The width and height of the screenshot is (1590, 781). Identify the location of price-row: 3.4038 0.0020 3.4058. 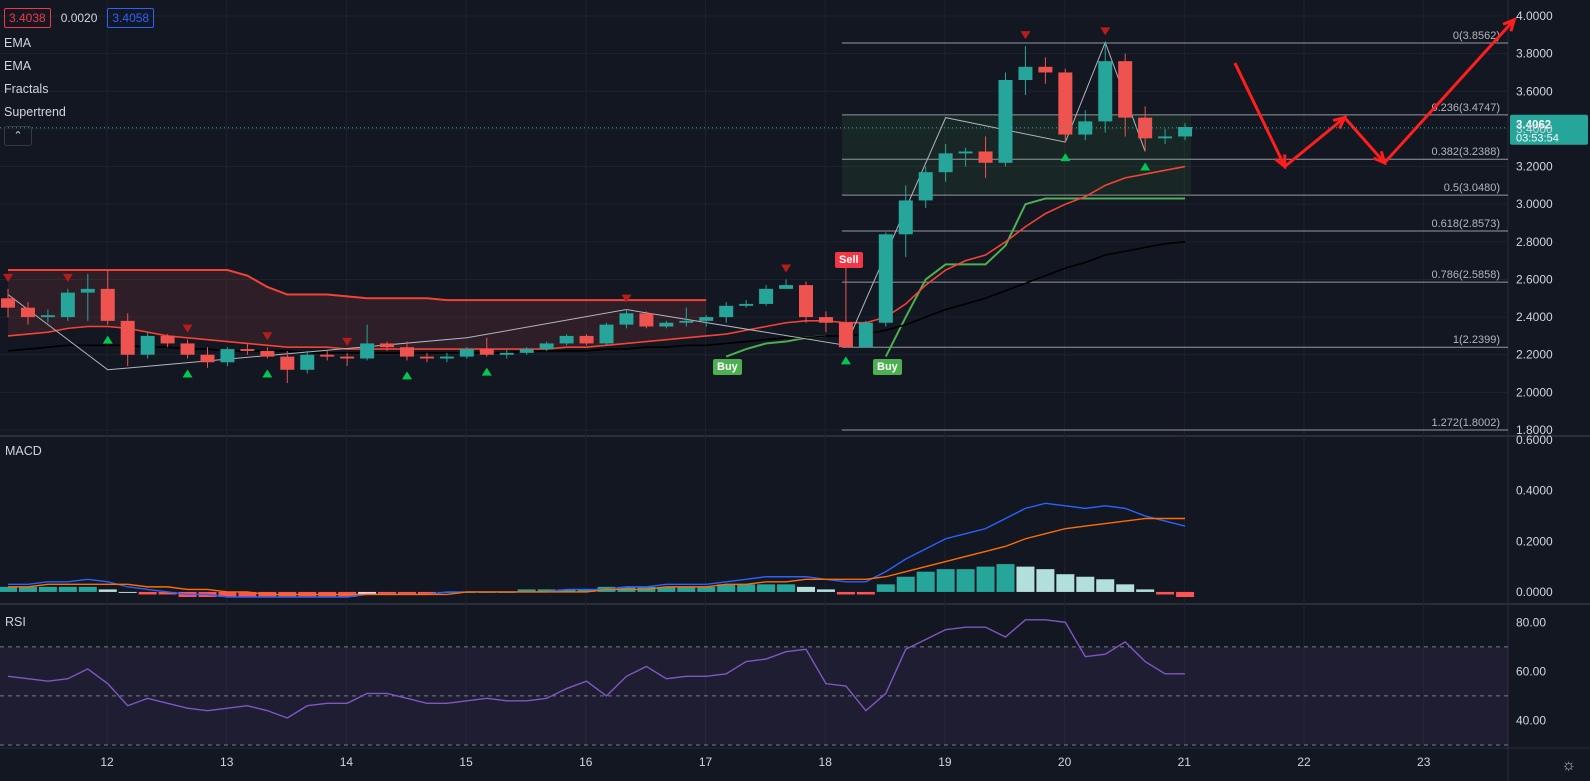
(79, 18).